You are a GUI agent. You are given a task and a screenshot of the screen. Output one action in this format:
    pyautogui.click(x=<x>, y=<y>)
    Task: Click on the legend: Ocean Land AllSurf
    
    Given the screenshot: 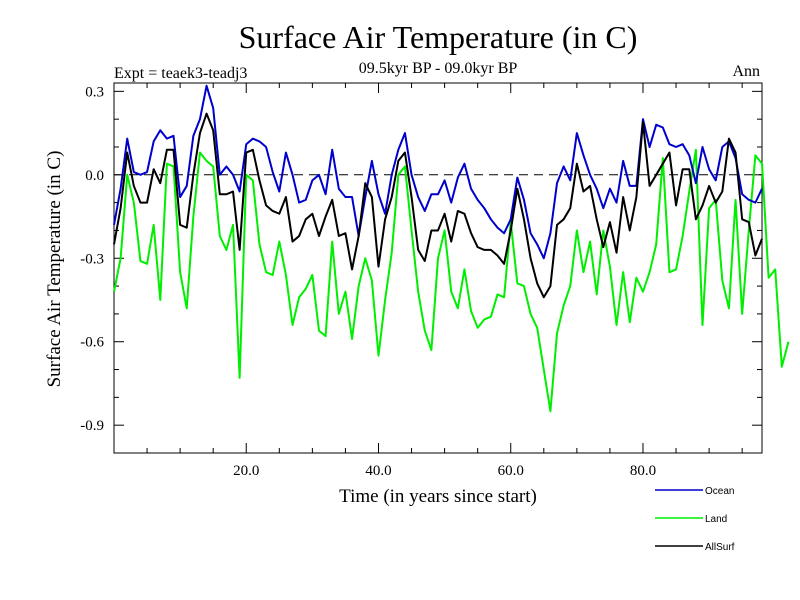 What is the action you would take?
    pyautogui.click(x=695, y=519)
    